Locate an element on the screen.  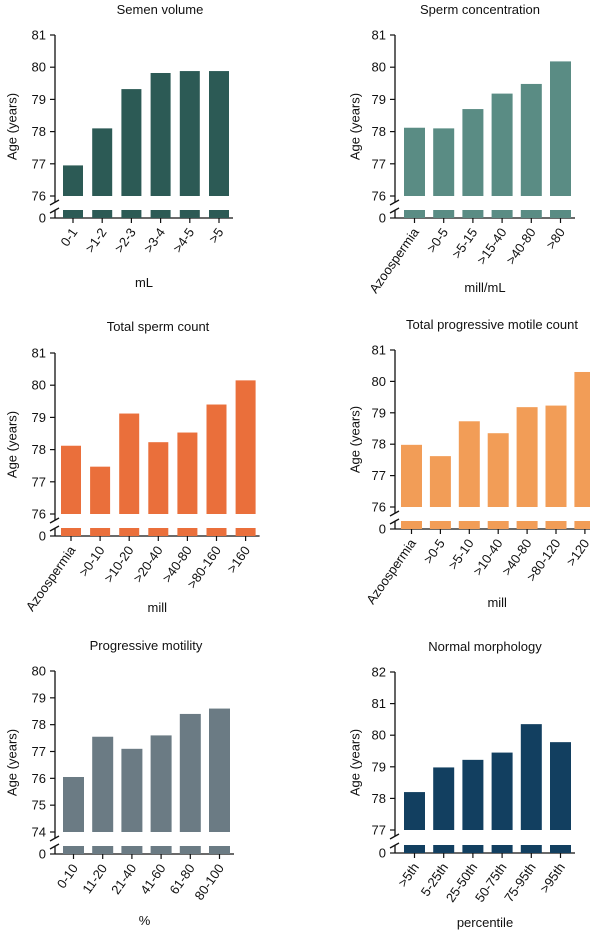
x-tick-label: 80-100 is located at coordinates (209, 882).